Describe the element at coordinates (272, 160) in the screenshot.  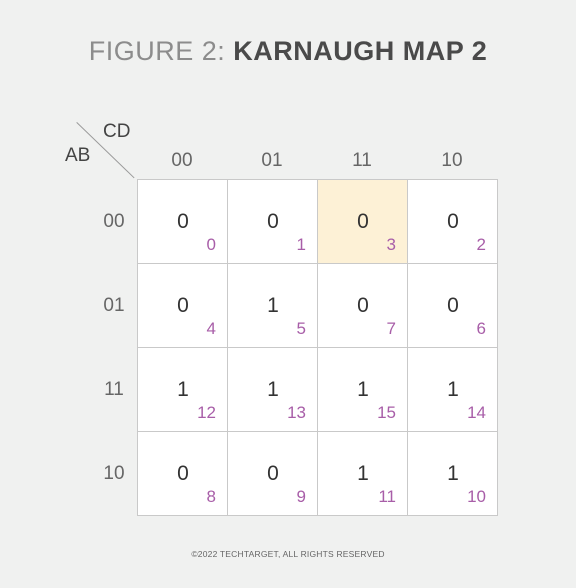
I see `column-header: 01` at that location.